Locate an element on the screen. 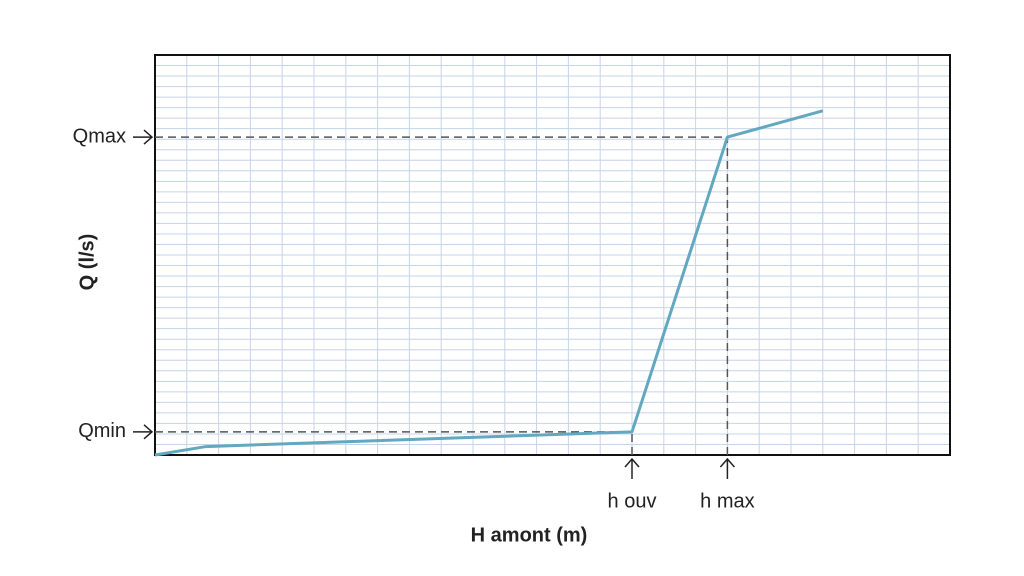  y-tick-label: Qmax is located at coordinates (99, 136).